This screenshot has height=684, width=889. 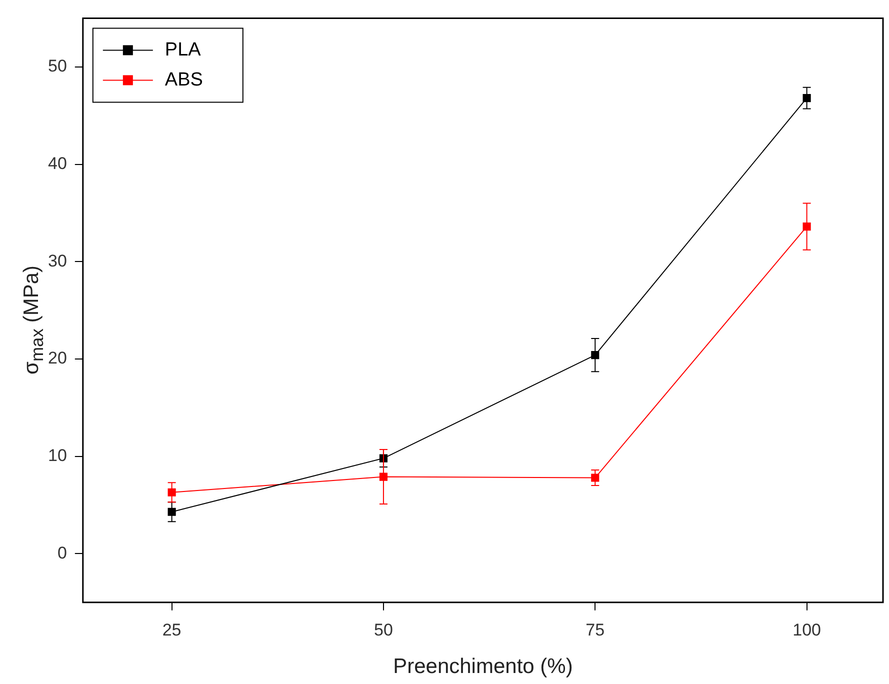 What do you see at coordinates (595, 478) in the screenshot?
I see `point` at bounding box center [595, 478].